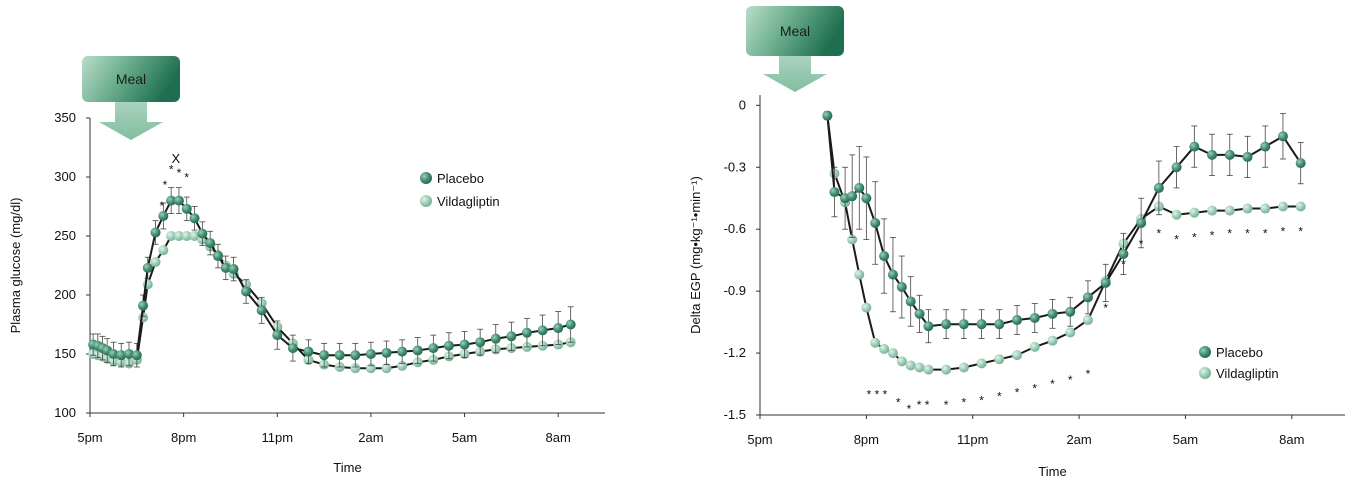  What do you see at coordinates (735, 228) in the screenshot?
I see `y-tick-label: -0.6` at bounding box center [735, 228].